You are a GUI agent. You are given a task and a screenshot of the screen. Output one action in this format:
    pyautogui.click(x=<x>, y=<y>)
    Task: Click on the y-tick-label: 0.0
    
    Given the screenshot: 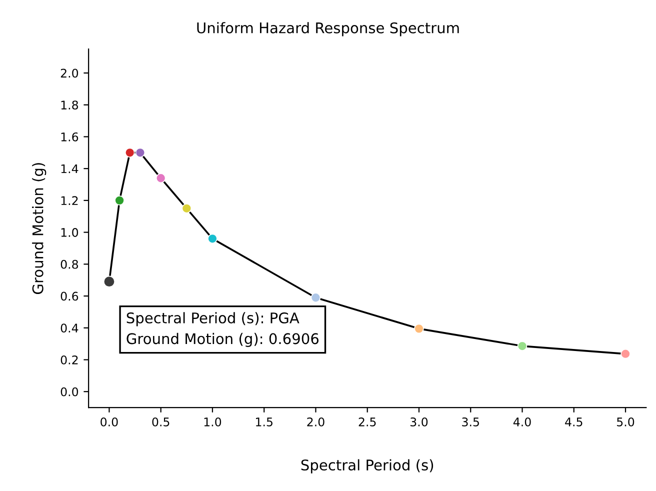 What is the action you would take?
    pyautogui.click(x=69, y=391)
    